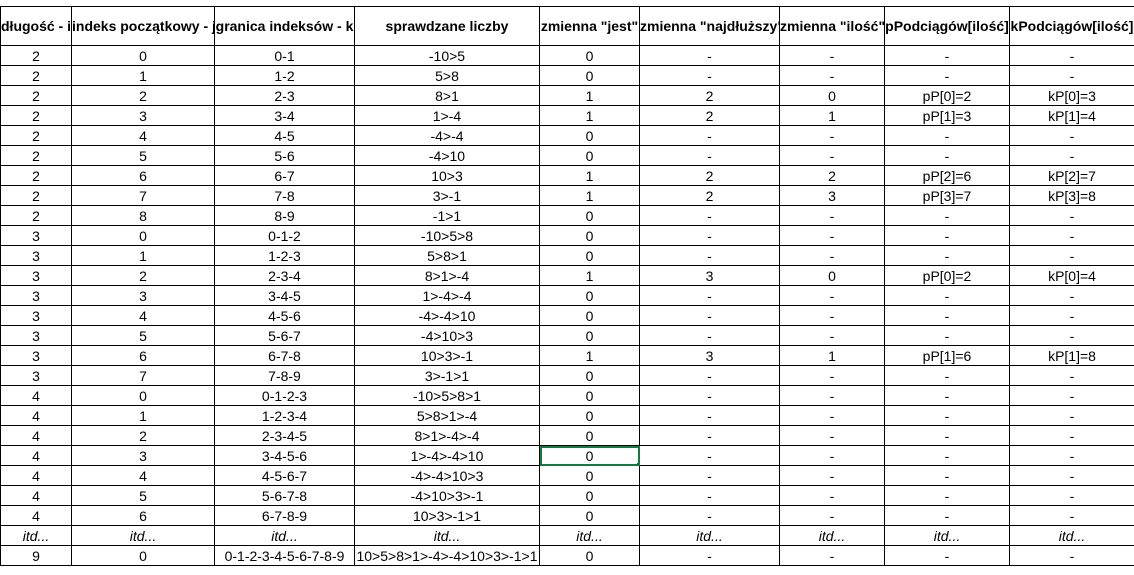 The width and height of the screenshot is (1134, 575). Describe the element at coordinates (947, 196) in the screenshot. I see `table-cell: pP[3]=7` at that location.